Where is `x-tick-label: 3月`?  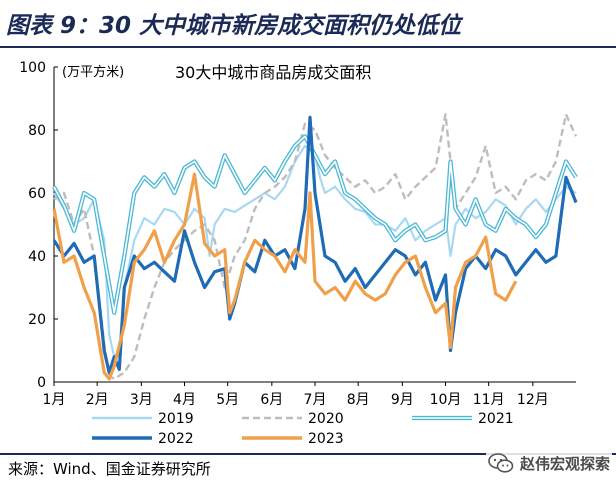 x-tick-label: 3月 is located at coordinates (141, 400).